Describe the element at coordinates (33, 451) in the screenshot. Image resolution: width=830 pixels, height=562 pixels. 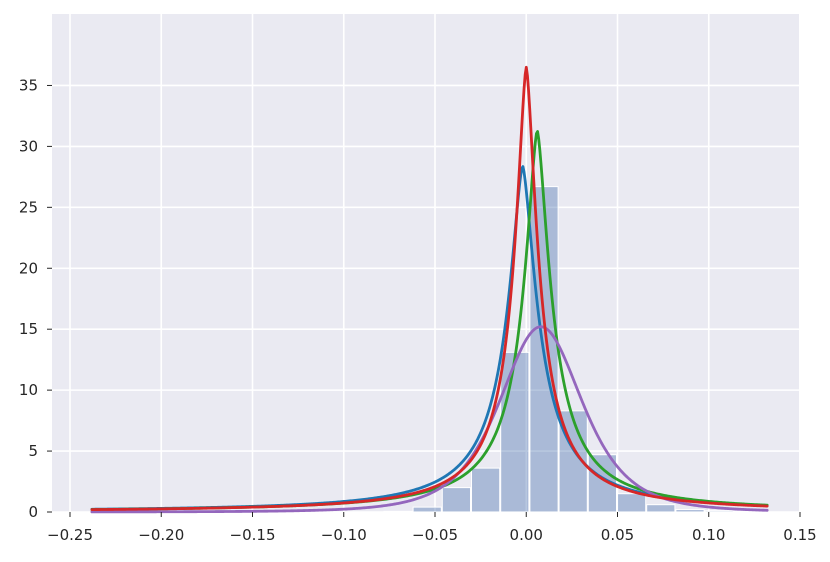
I see `y-tick-label: 5` at that location.